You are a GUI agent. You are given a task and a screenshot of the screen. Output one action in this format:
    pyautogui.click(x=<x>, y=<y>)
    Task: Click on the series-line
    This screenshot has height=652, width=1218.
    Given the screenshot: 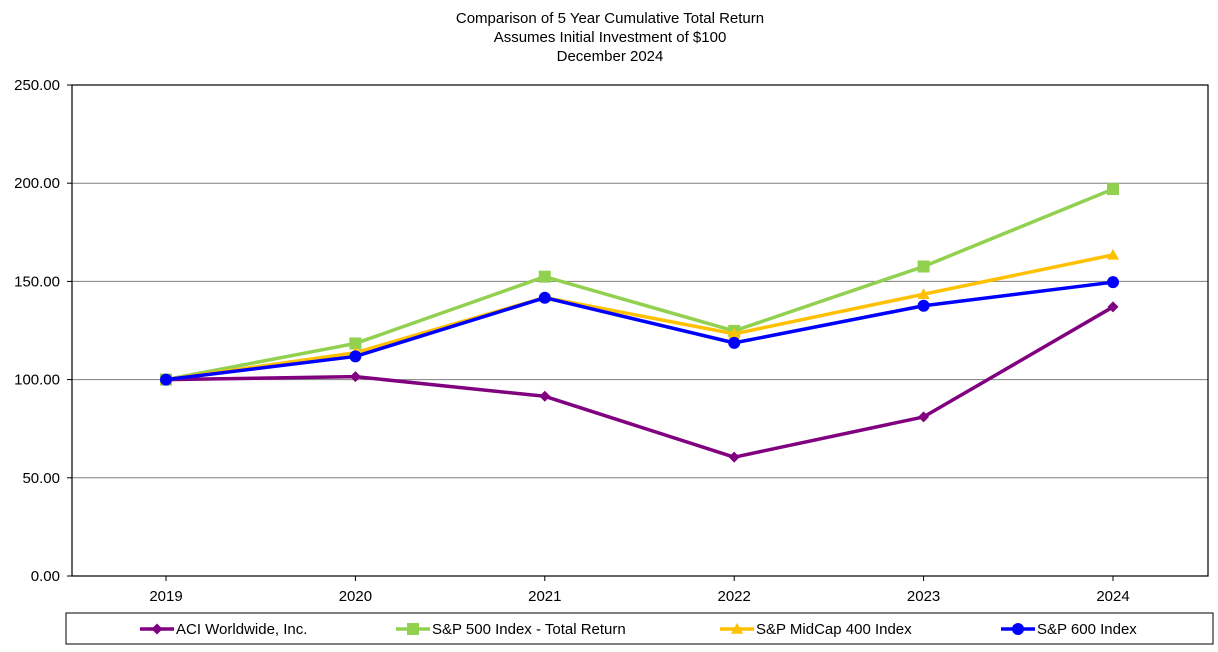 What is the action you would take?
    pyautogui.click(x=639, y=331)
    